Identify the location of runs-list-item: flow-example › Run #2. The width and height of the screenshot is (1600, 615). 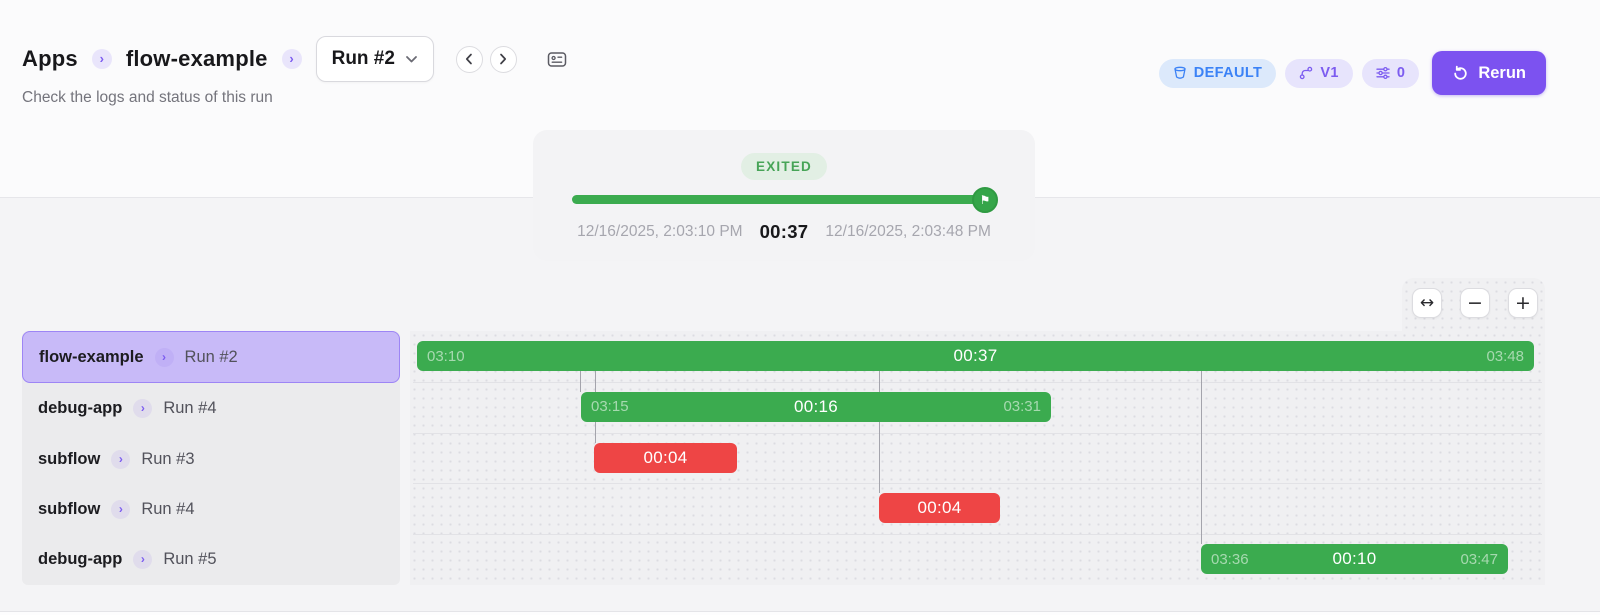
(211, 357).